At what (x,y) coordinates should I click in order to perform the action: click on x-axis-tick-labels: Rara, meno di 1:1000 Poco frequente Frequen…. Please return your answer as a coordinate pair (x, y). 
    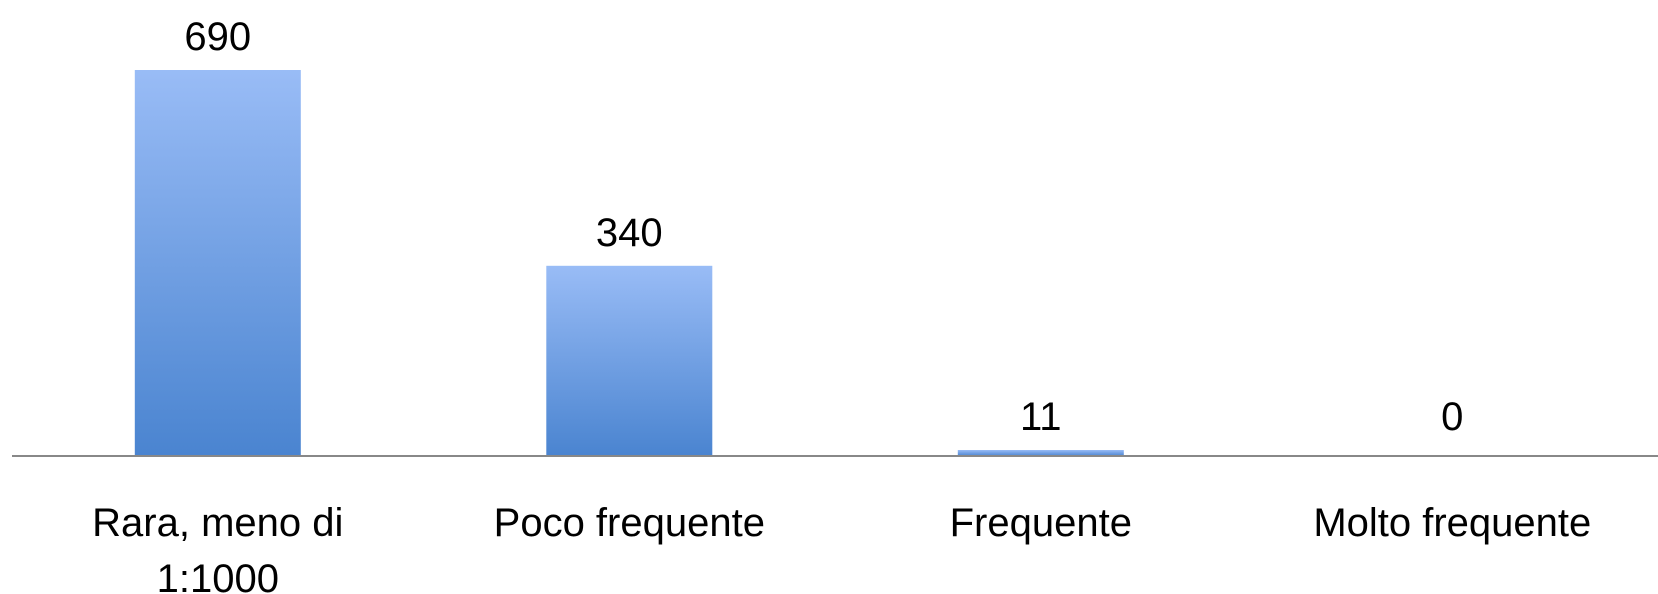
    Looking at the image, I should click on (841, 547).